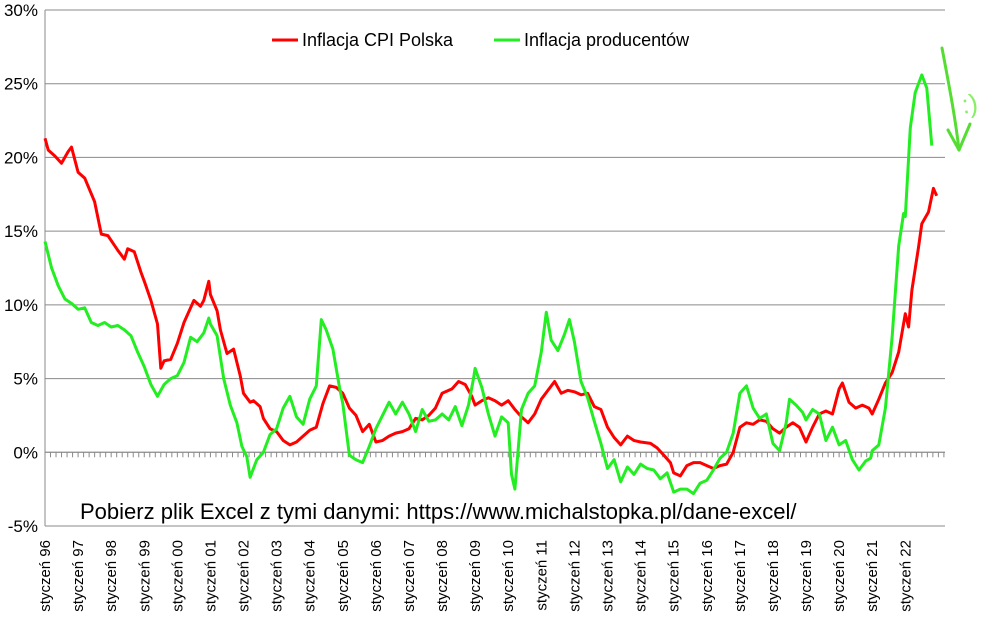 The height and width of the screenshot is (636, 1002). I want to click on x-tick-label: styczeń 12, so click(574, 576).